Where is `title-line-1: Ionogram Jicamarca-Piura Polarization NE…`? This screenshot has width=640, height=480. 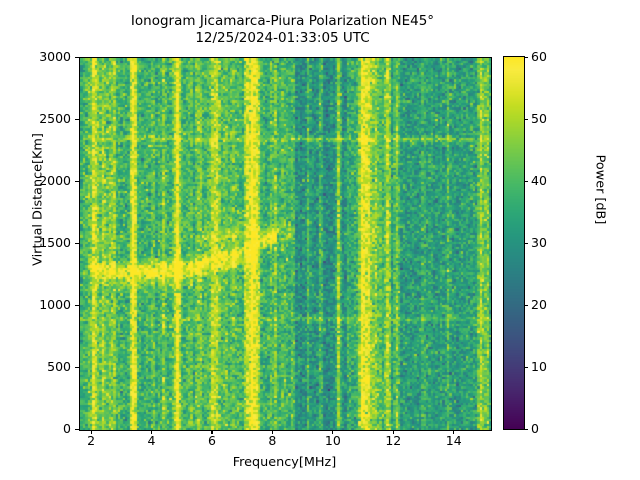
title-line-1: Ionogram Jicamarca-Piura Polarization NE… is located at coordinates (282, 21).